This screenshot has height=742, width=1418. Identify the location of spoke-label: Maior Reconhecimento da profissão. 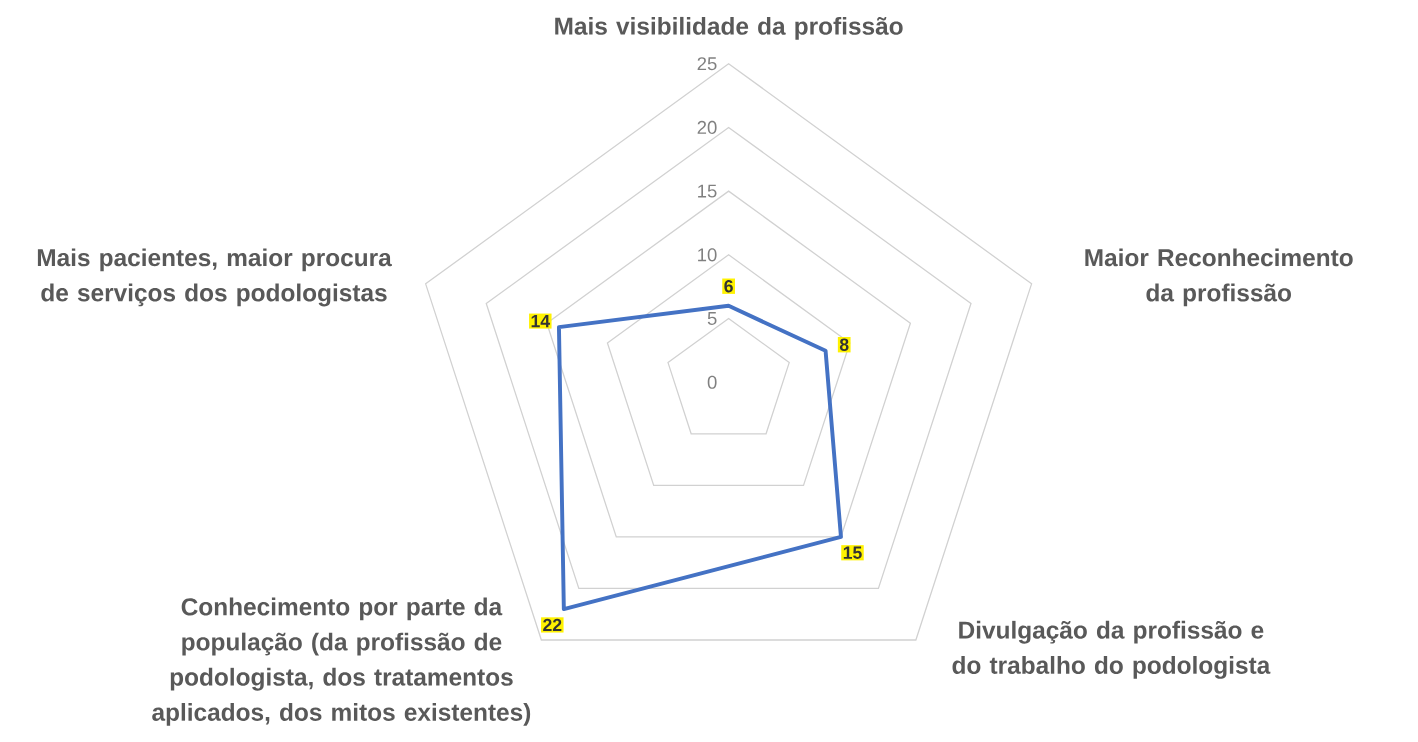
(1219, 277).